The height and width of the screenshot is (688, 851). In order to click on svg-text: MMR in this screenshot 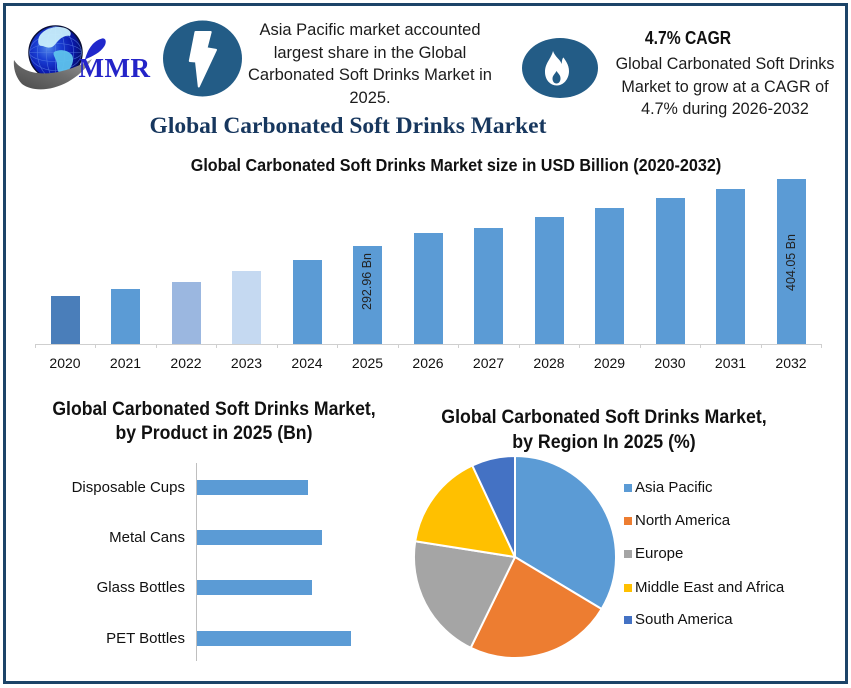, I will do `click(115, 68)`.